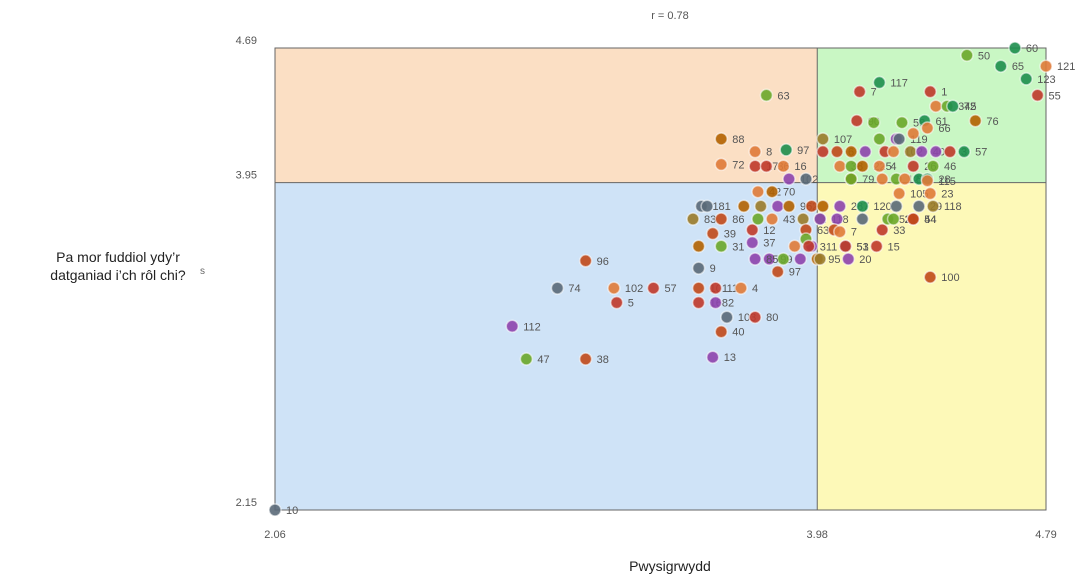 This screenshot has height=581, width=1077. I want to click on data-point: 72, so click(729, 164).